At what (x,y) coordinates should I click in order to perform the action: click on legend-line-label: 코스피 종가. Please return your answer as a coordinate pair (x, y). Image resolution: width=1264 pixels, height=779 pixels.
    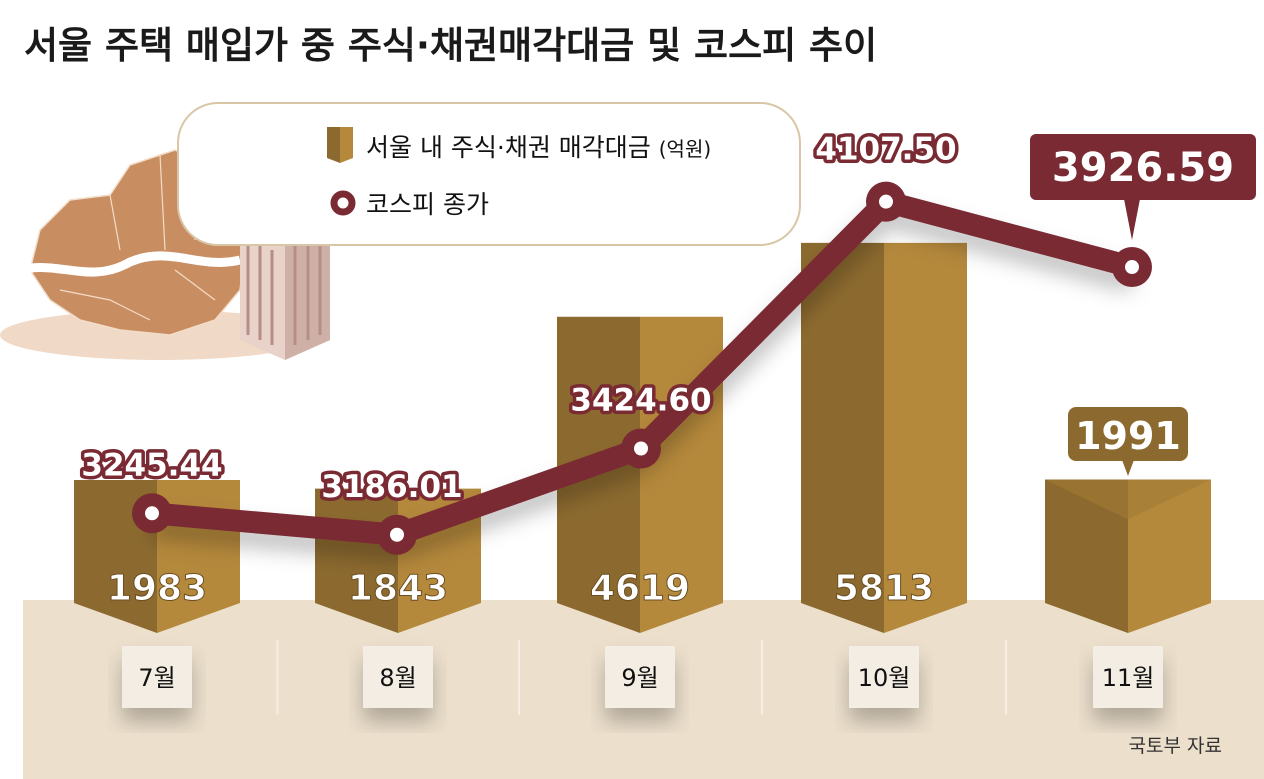
    Looking at the image, I should click on (427, 204).